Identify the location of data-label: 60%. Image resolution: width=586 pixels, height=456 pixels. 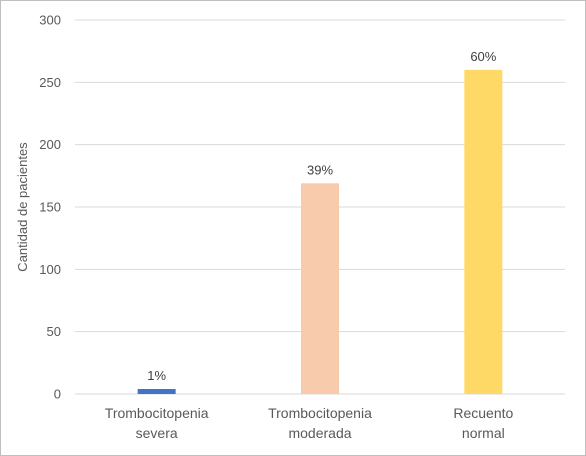
(483, 56).